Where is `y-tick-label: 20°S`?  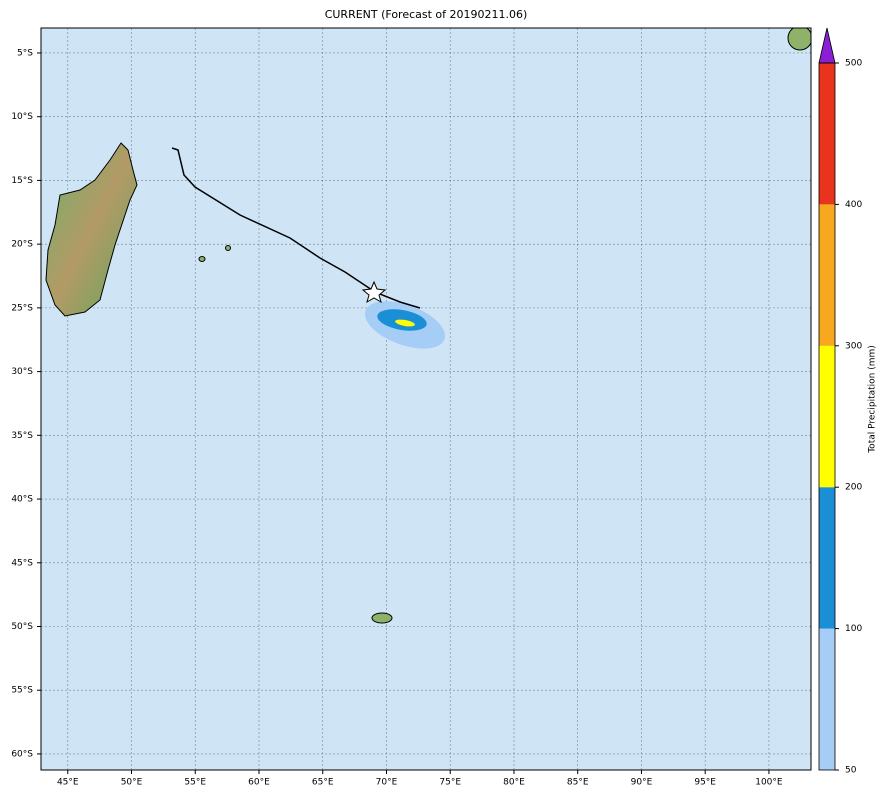
y-tick-label: 20°S is located at coordinates (22, 245).